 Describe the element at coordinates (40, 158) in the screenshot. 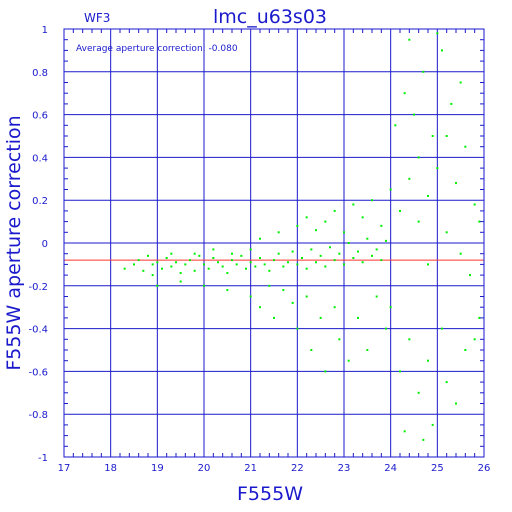

I see `y-tick-label: 0.4` at that location.